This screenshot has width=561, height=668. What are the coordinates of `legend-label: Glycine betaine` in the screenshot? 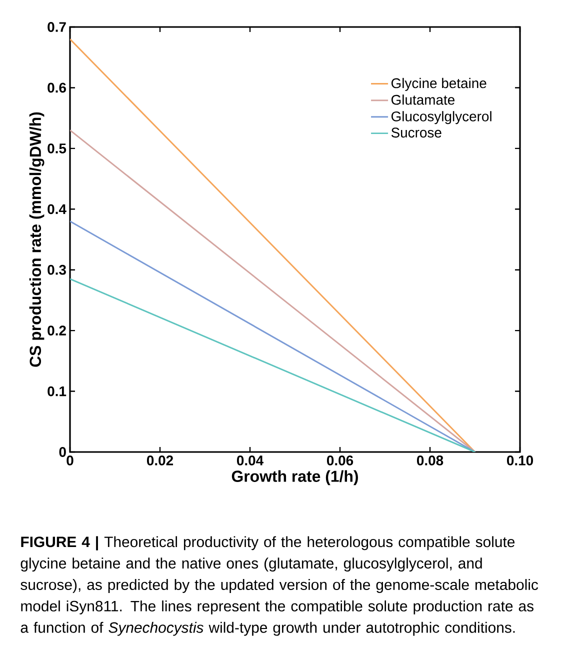 It's located at (438, 84).